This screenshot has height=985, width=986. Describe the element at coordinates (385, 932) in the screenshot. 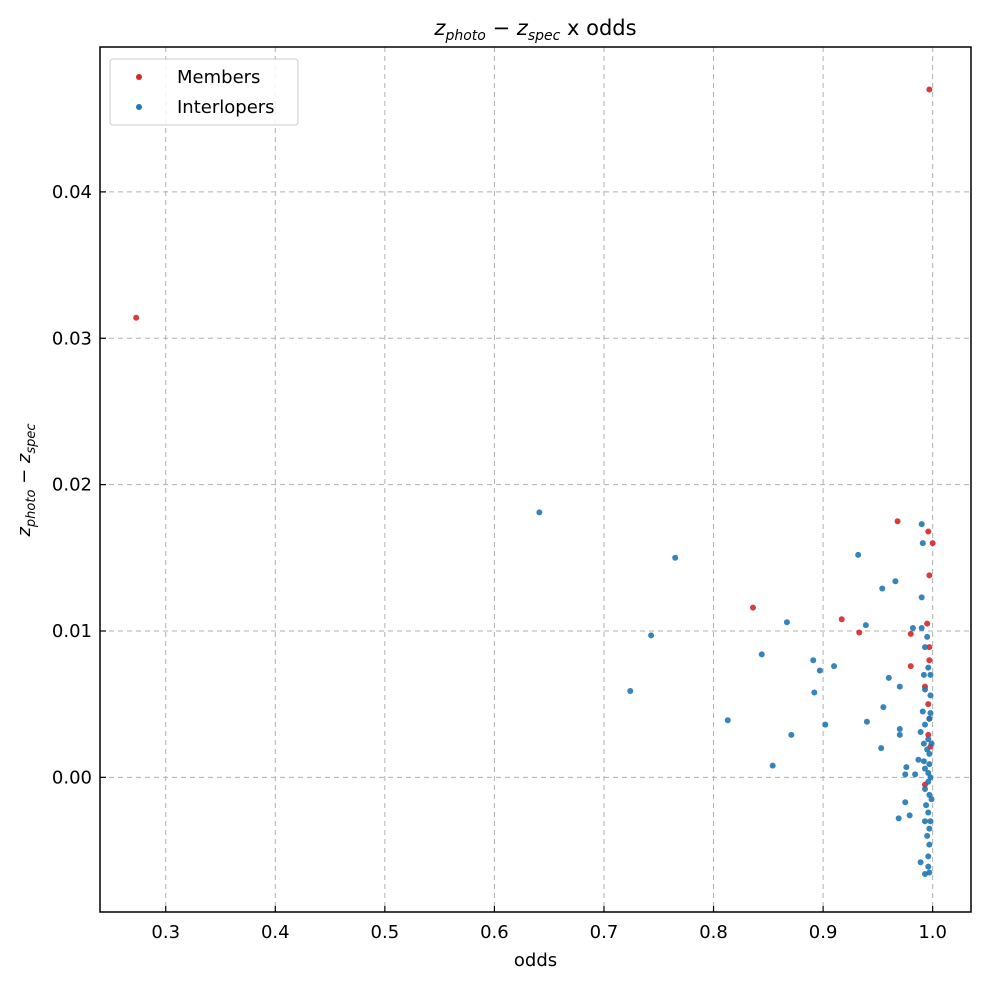

I see `x-tick-label: 0.5` at that location.